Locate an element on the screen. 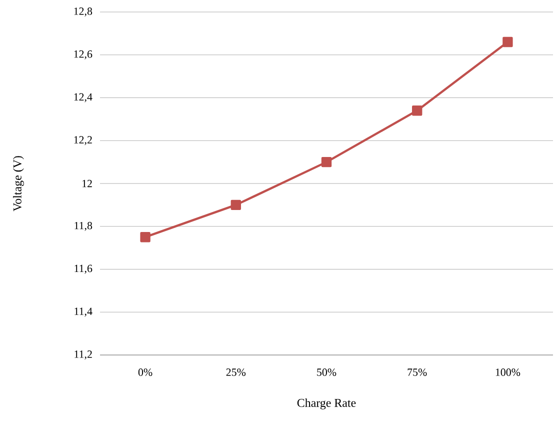  x-tick-label: 100% is located at coordinates (508, 372).